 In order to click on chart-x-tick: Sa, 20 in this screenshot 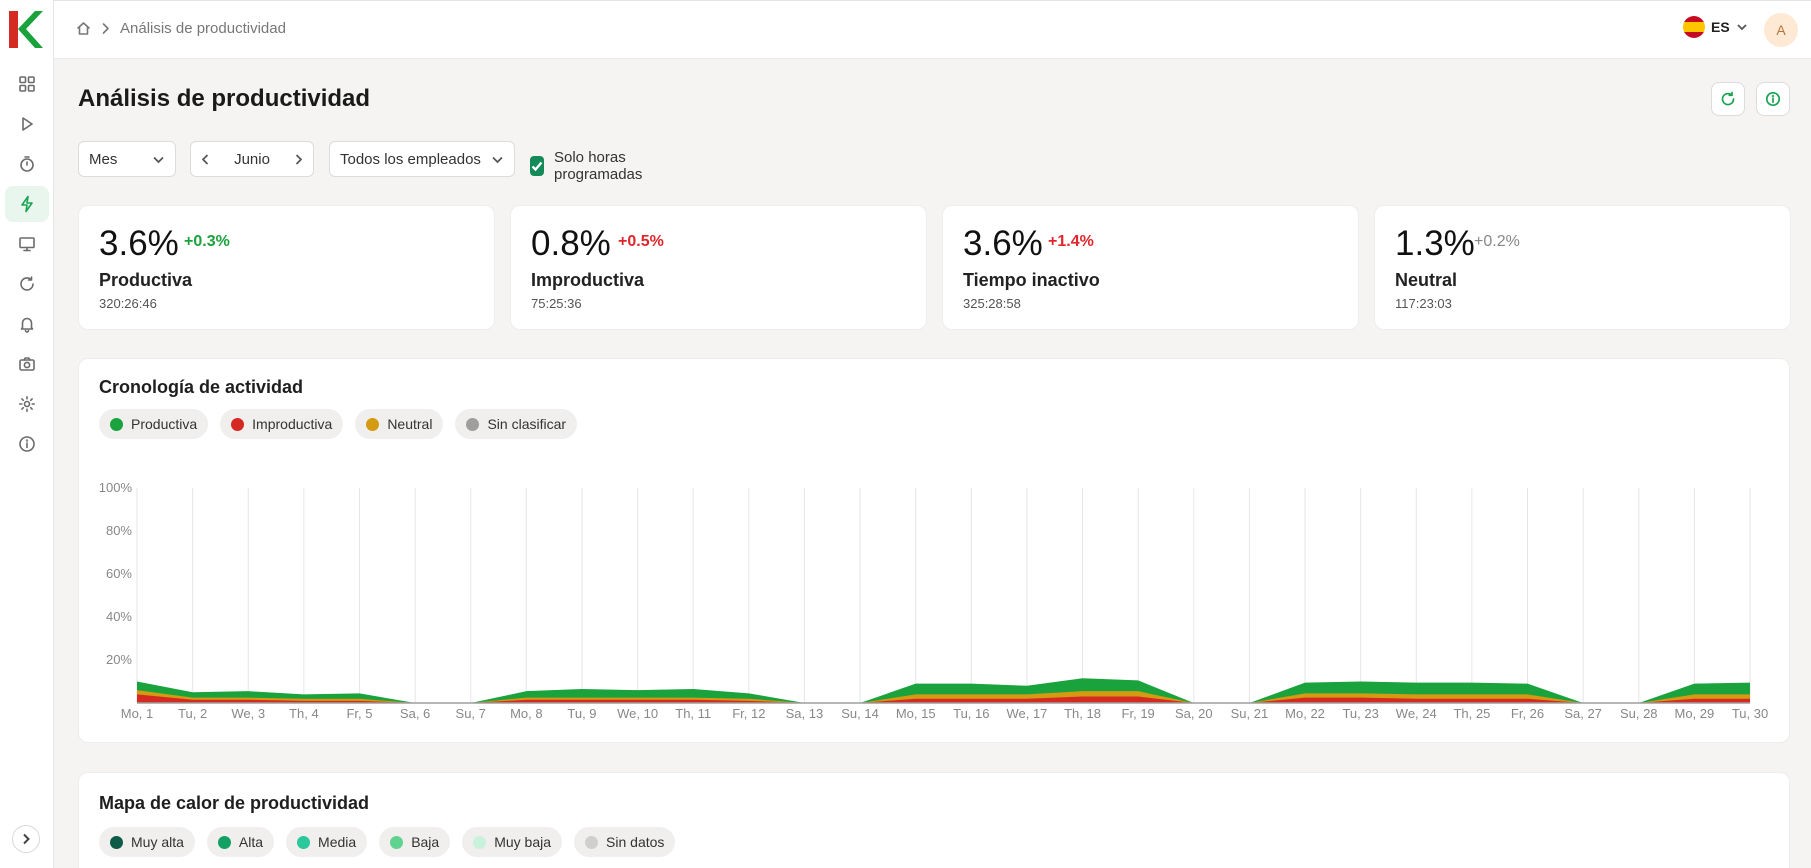, I will do `click(1194, 713)`.